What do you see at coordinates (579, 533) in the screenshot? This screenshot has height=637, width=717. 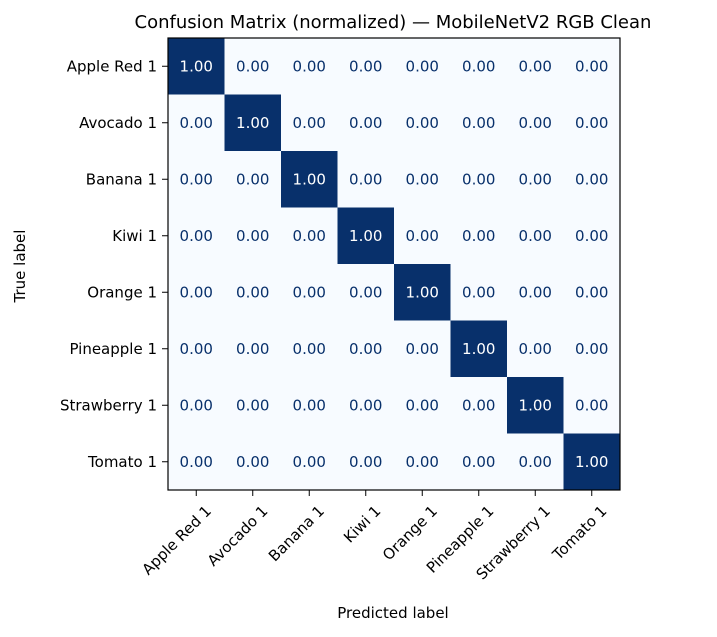 I see `x-tick-label: Tomato 1` at bounding box center [579, 533].